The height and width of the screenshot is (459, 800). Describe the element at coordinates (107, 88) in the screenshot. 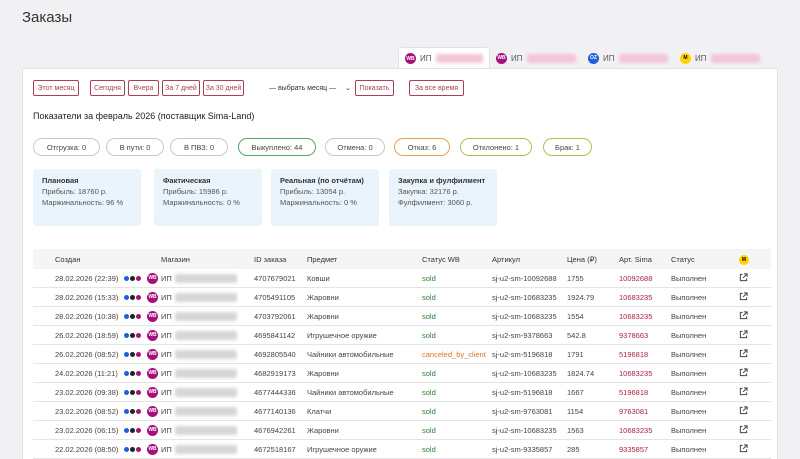

I see `today-button: Сегодня` at that location.